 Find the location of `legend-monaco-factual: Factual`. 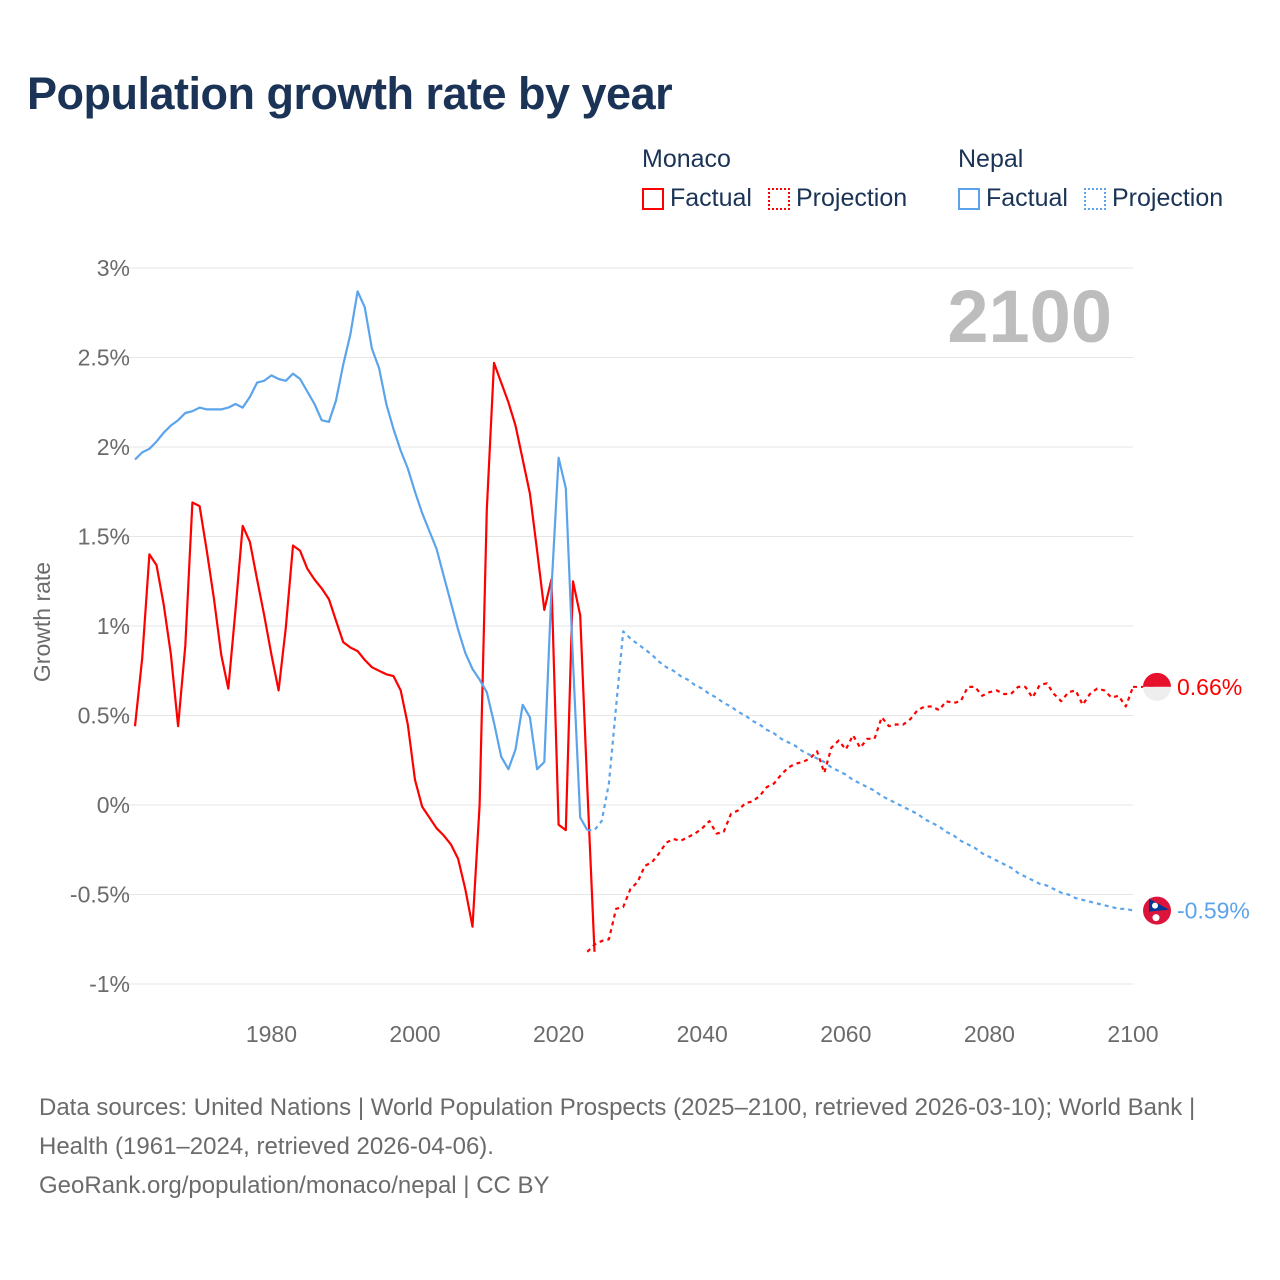

legend-monaco-factual: Factual is located at coordinates (697, 198).